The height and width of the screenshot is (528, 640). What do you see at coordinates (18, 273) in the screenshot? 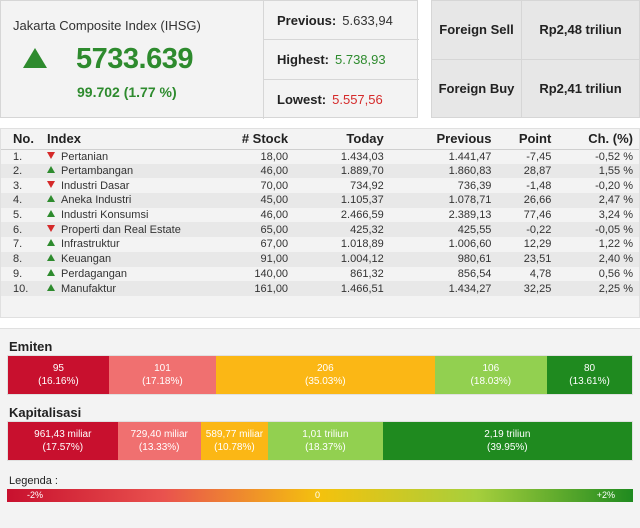
I see `row-no: 9.` at bounding box center [18, 273].